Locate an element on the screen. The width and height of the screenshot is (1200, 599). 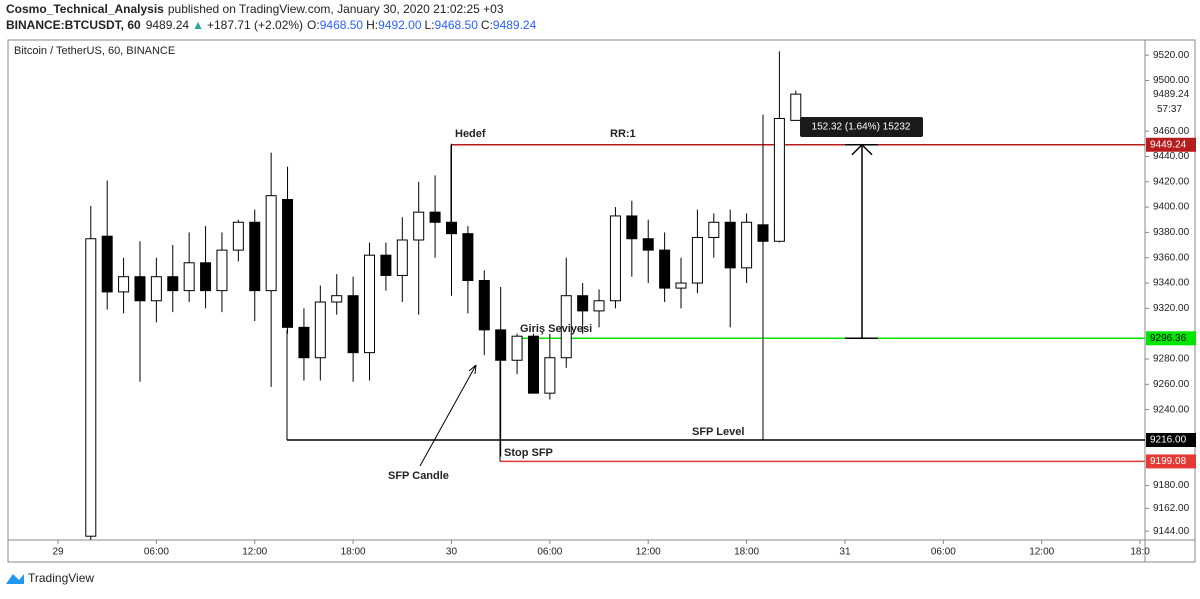
x-tick-label: 30 is located at coordinates (452, 552).